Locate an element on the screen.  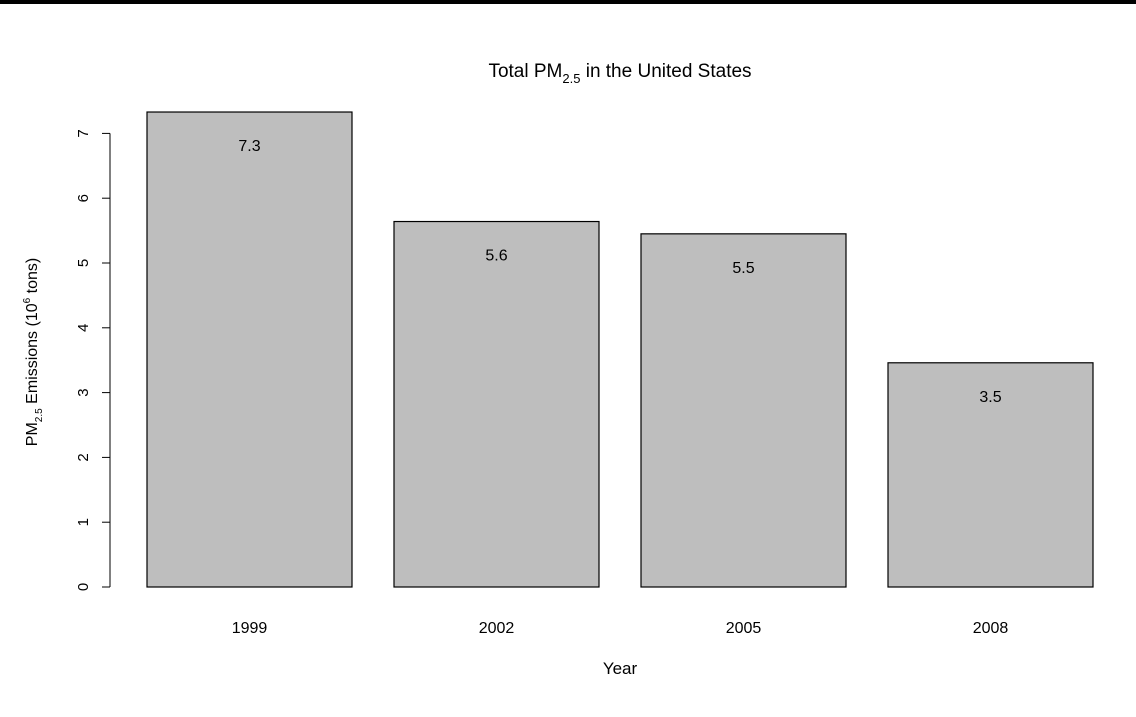
data-label-1999: 7.3 is located at coordinates (249, 146).